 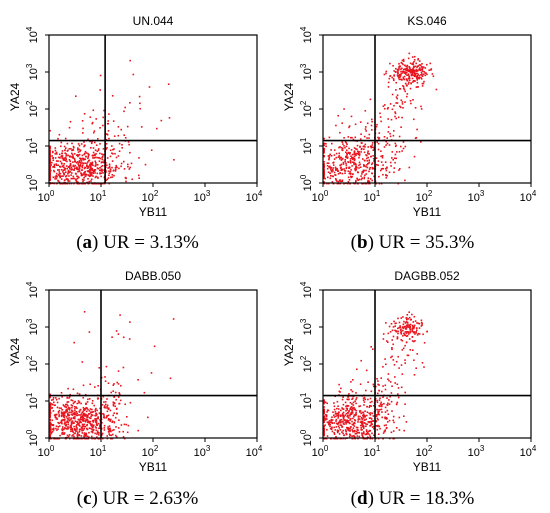 What do you see at coordinates (153, 21) in the screenshot?
I see `panel-title: UN.044` at bounding box center [153, 21].